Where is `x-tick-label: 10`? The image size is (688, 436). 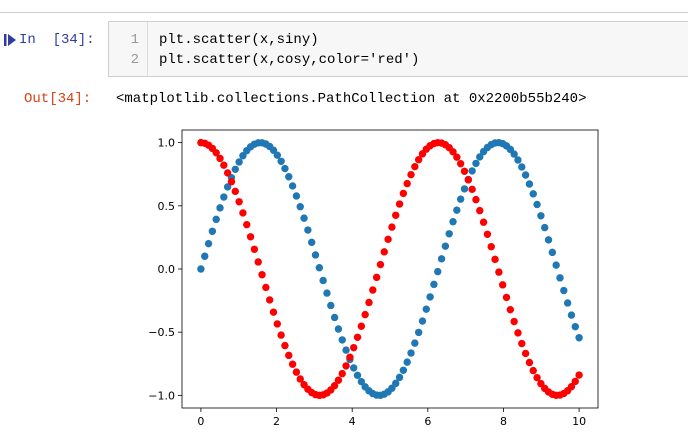 x-tick-label: 10 is located at coordinates (579, 421).